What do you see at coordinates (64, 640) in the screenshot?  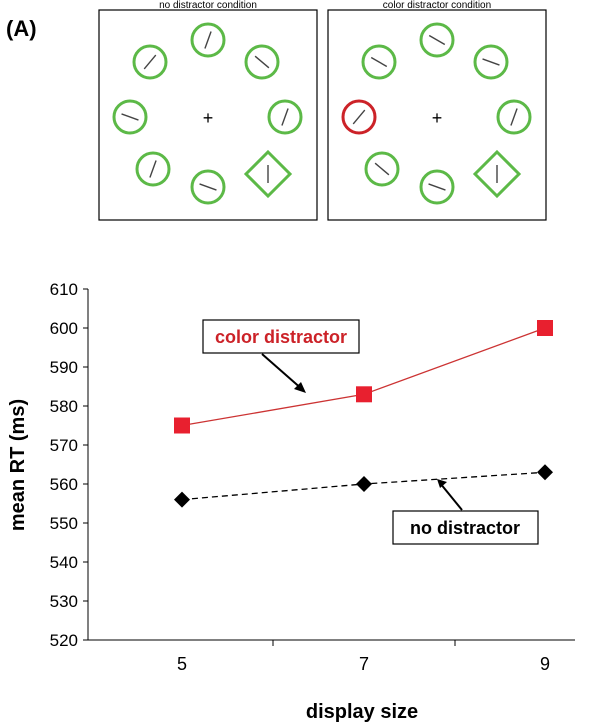 I see `y-tick-label: 520` at bounding box center [64, 640].